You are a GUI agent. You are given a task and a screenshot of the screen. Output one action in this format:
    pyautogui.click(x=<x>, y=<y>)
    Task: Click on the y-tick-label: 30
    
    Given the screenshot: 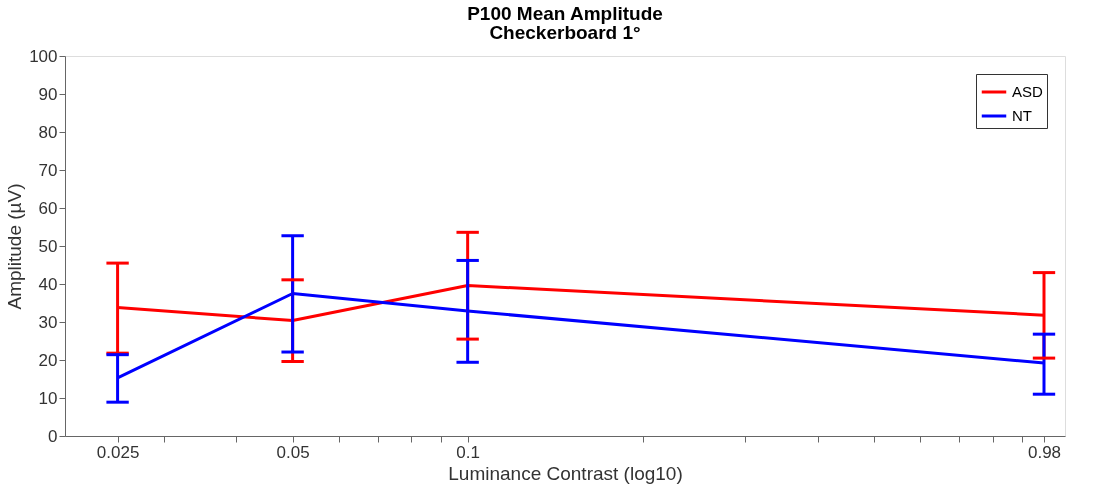 What is the action you would take?
    pyautogui.click(x=48, y=322)
    